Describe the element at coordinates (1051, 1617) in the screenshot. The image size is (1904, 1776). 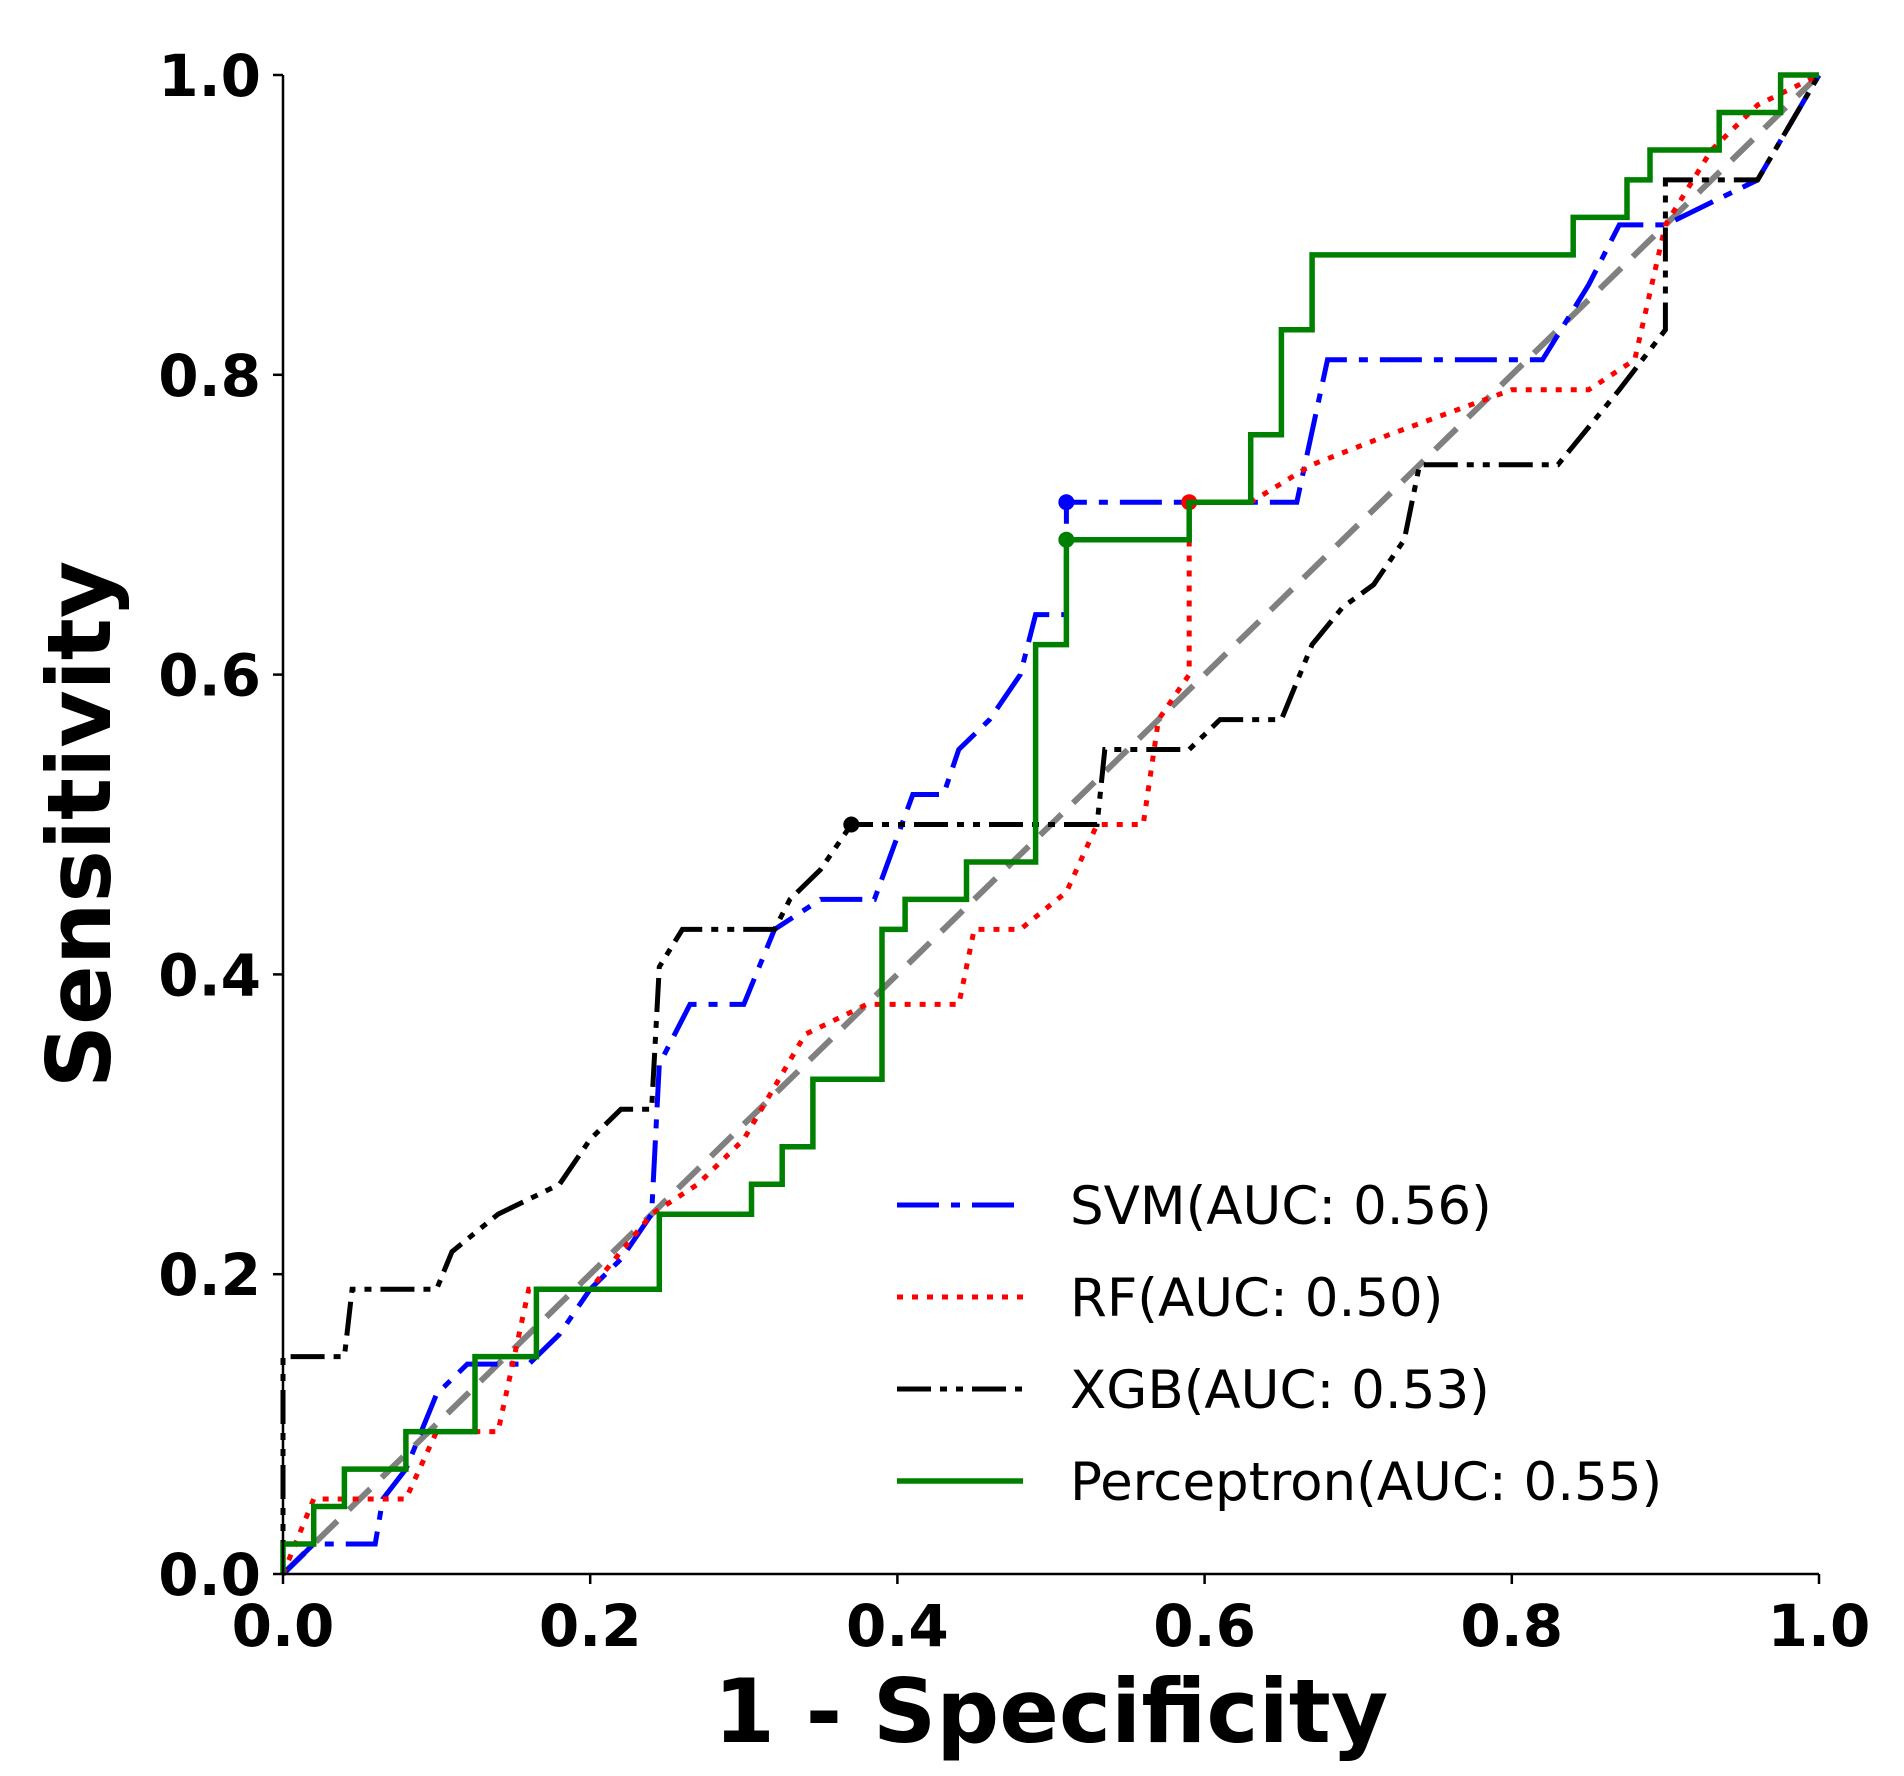
I see `x-axis-ticks: 0.0 0.2 0.4 0.6 0.8 1.0` at that location.